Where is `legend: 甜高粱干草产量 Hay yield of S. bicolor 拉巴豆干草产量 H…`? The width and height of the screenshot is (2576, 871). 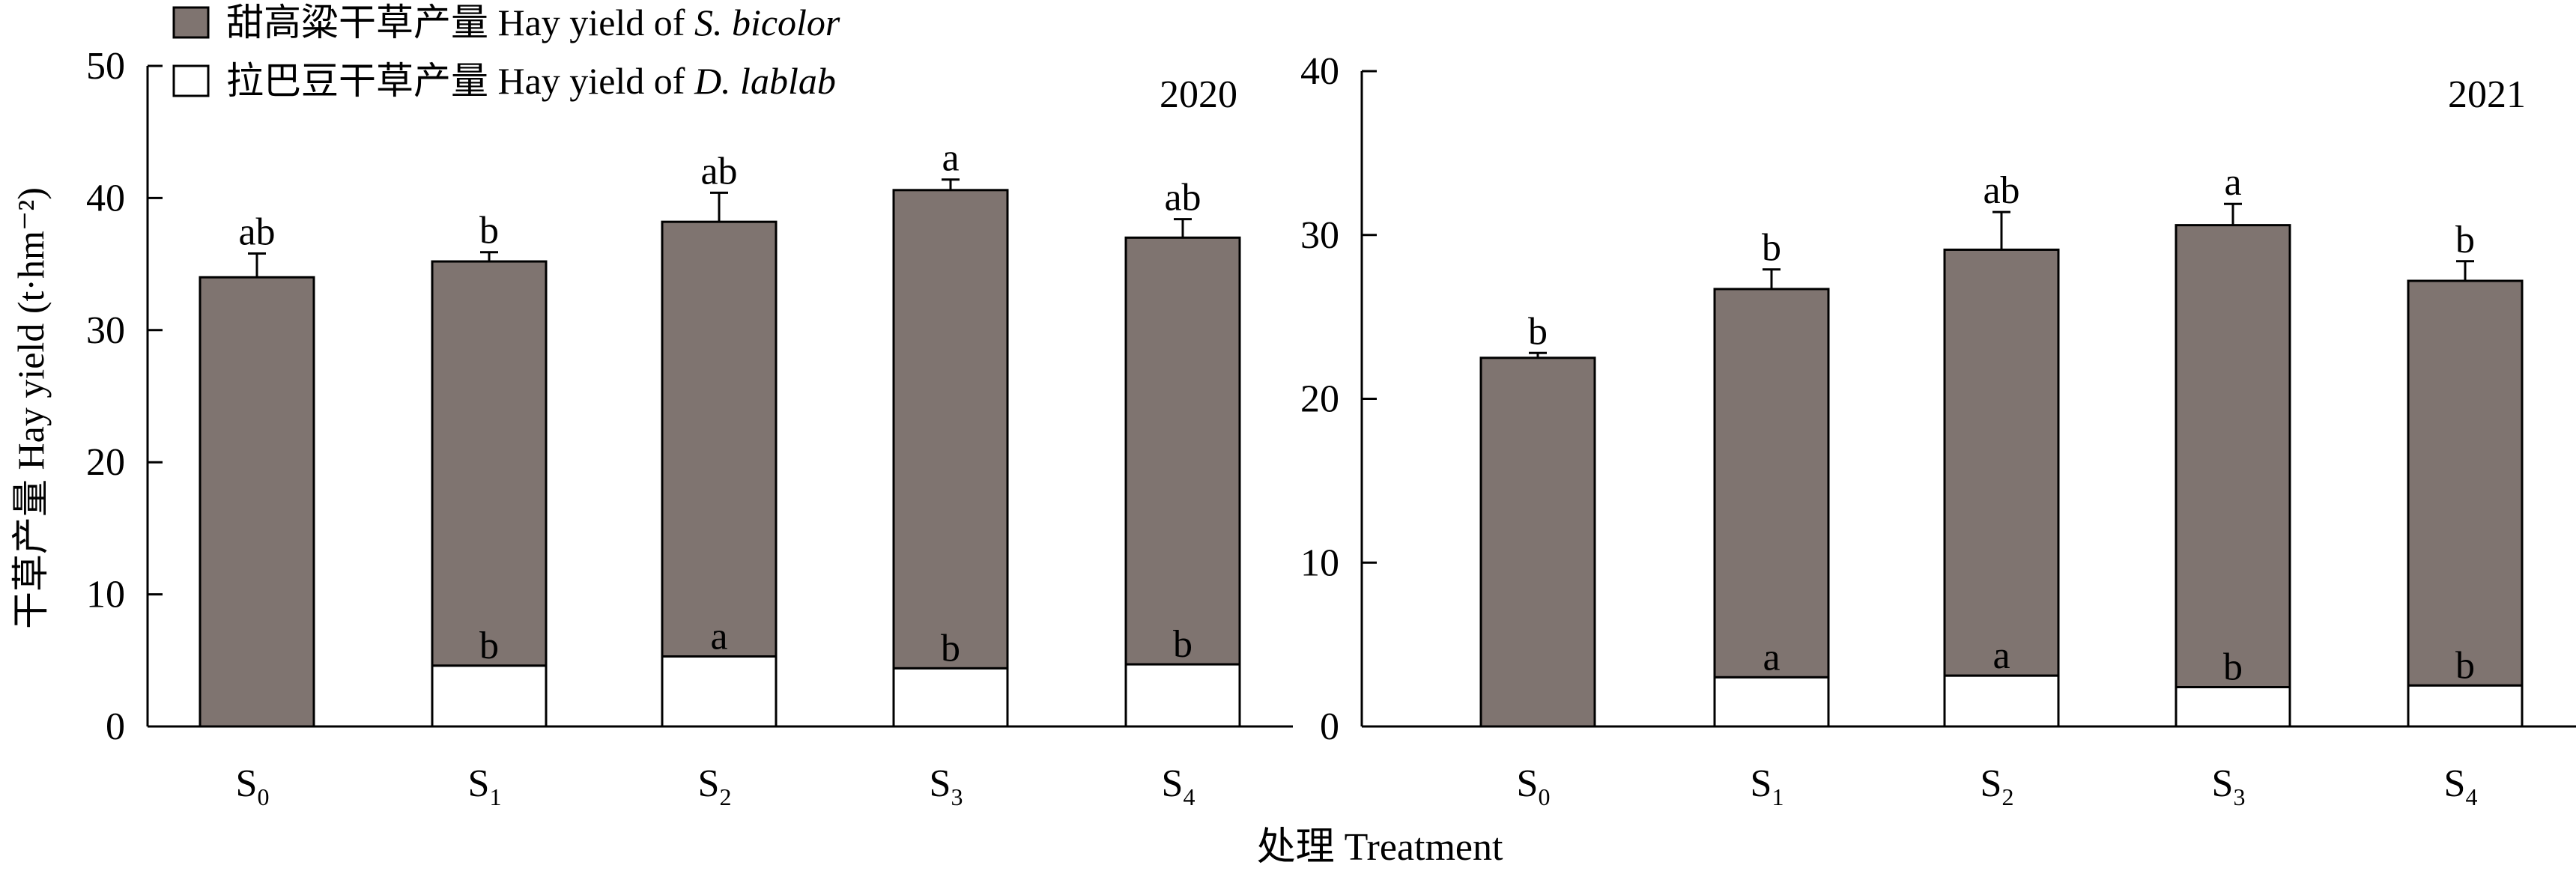 legend: 甜高粱干草产量 Hay yield of S. bicolor 拉巴豆干草产量 H… is located at coordinates (506, 51).